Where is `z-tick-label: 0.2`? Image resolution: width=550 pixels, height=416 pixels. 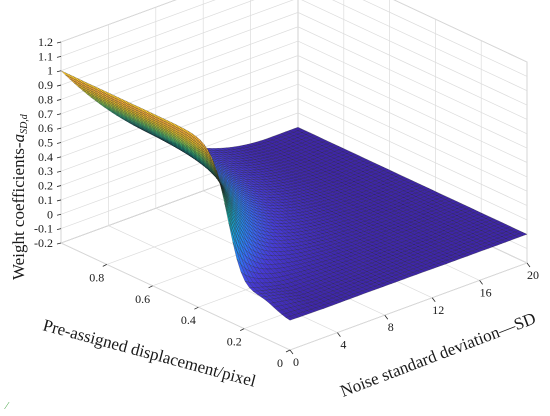 z-tick-label: 0.2 is located at coordinates (45, 186).